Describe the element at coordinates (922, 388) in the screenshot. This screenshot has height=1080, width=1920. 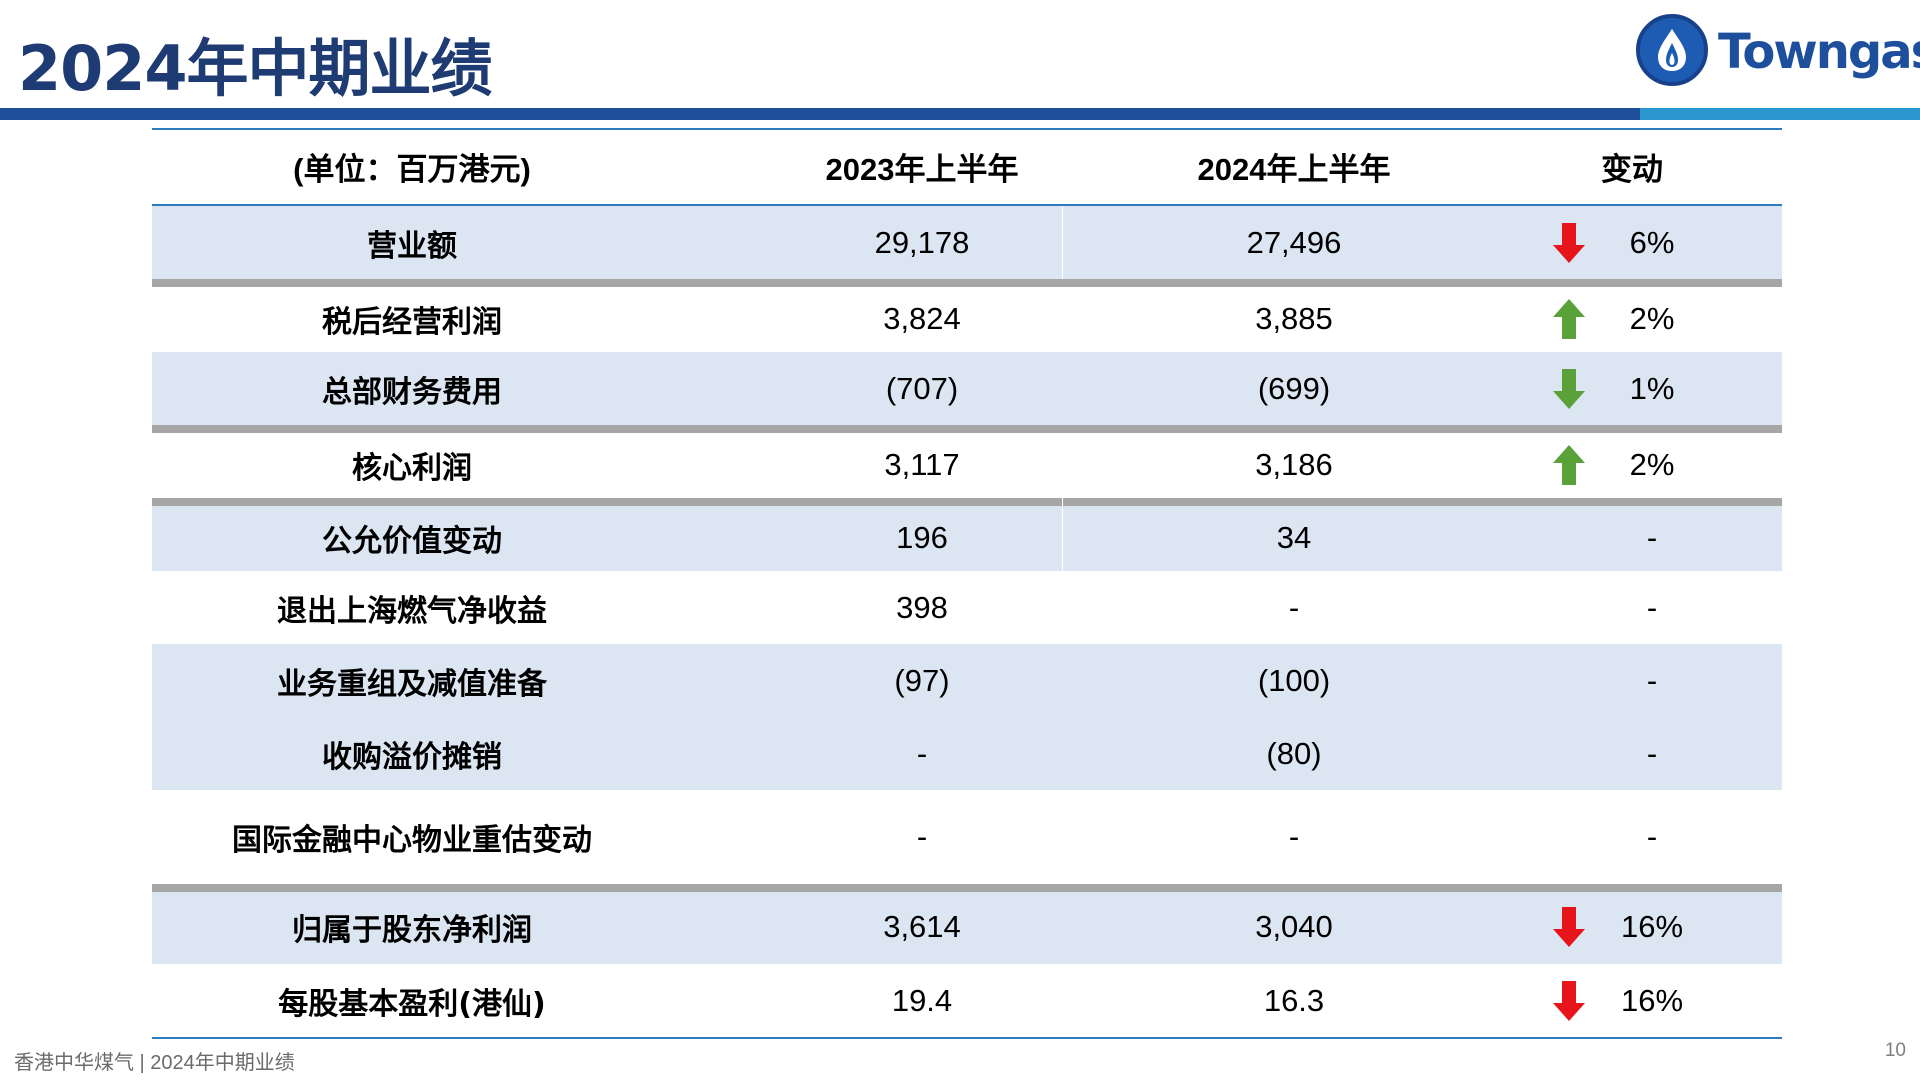
I see `value-2023: (707)` at that location.